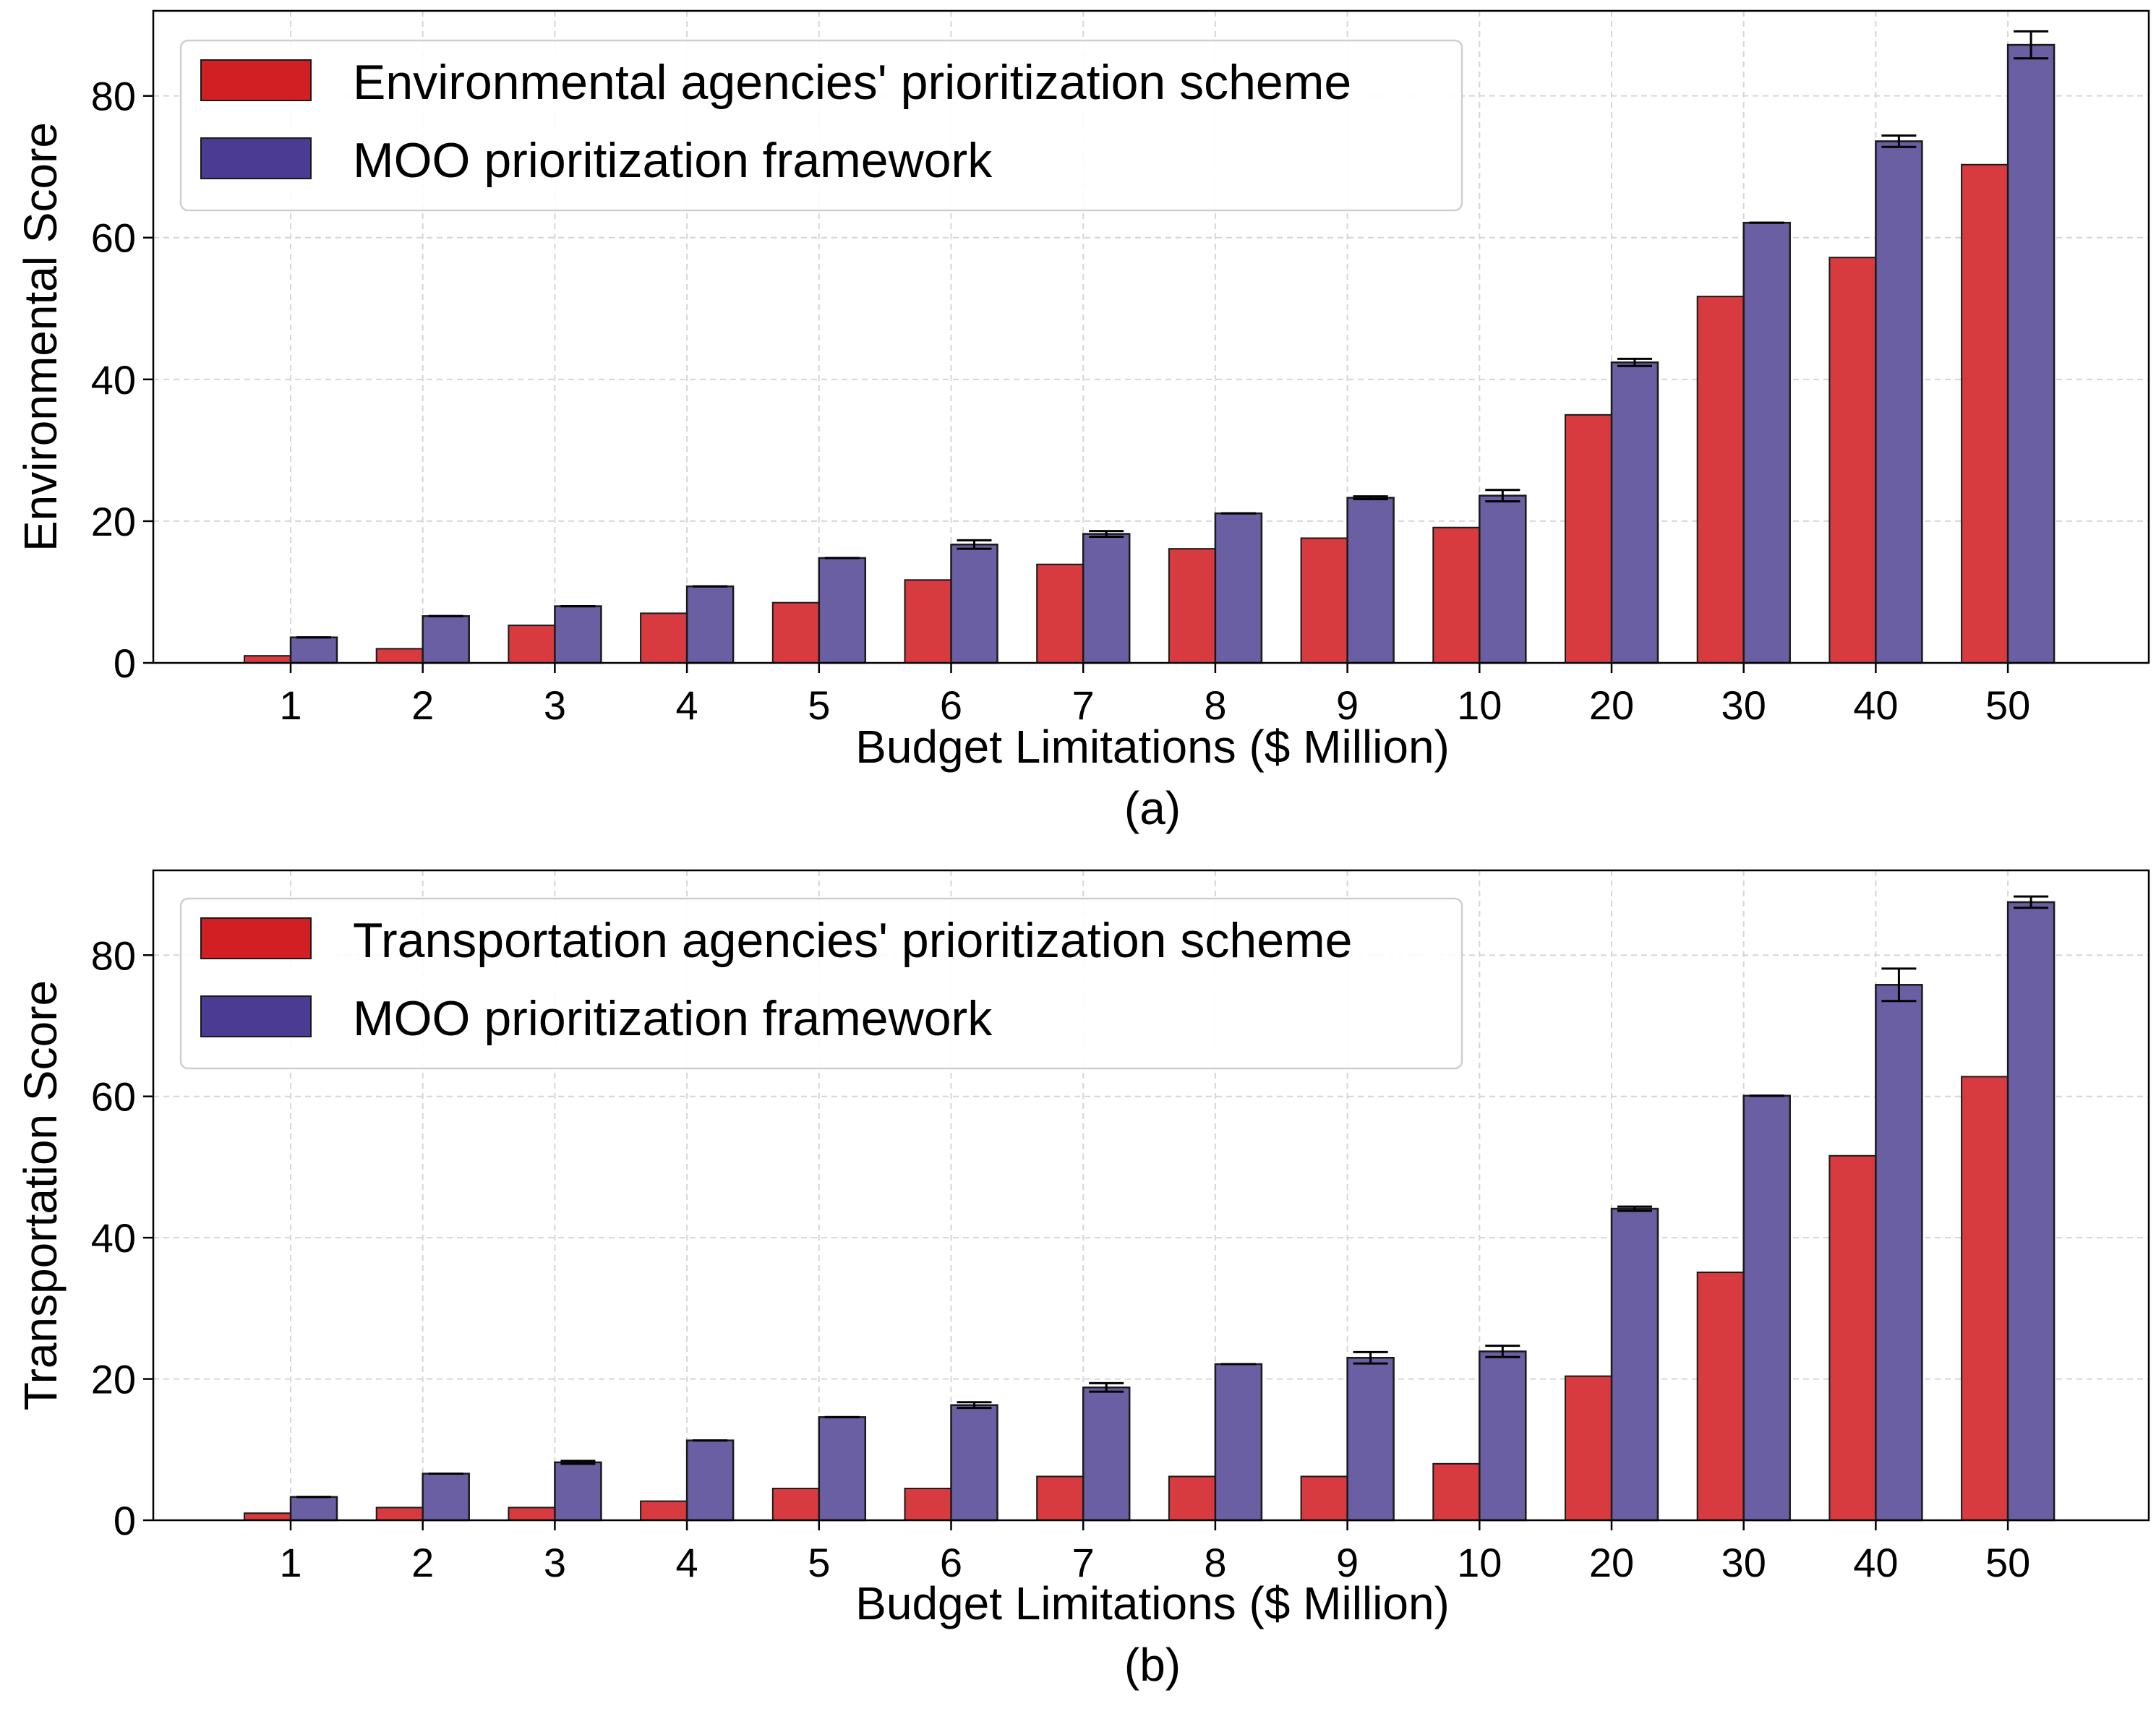 Image resolution: width=2156 pixels, height=1727 pixels. I want to click on panel-caption: (a), so click(1152, 808).